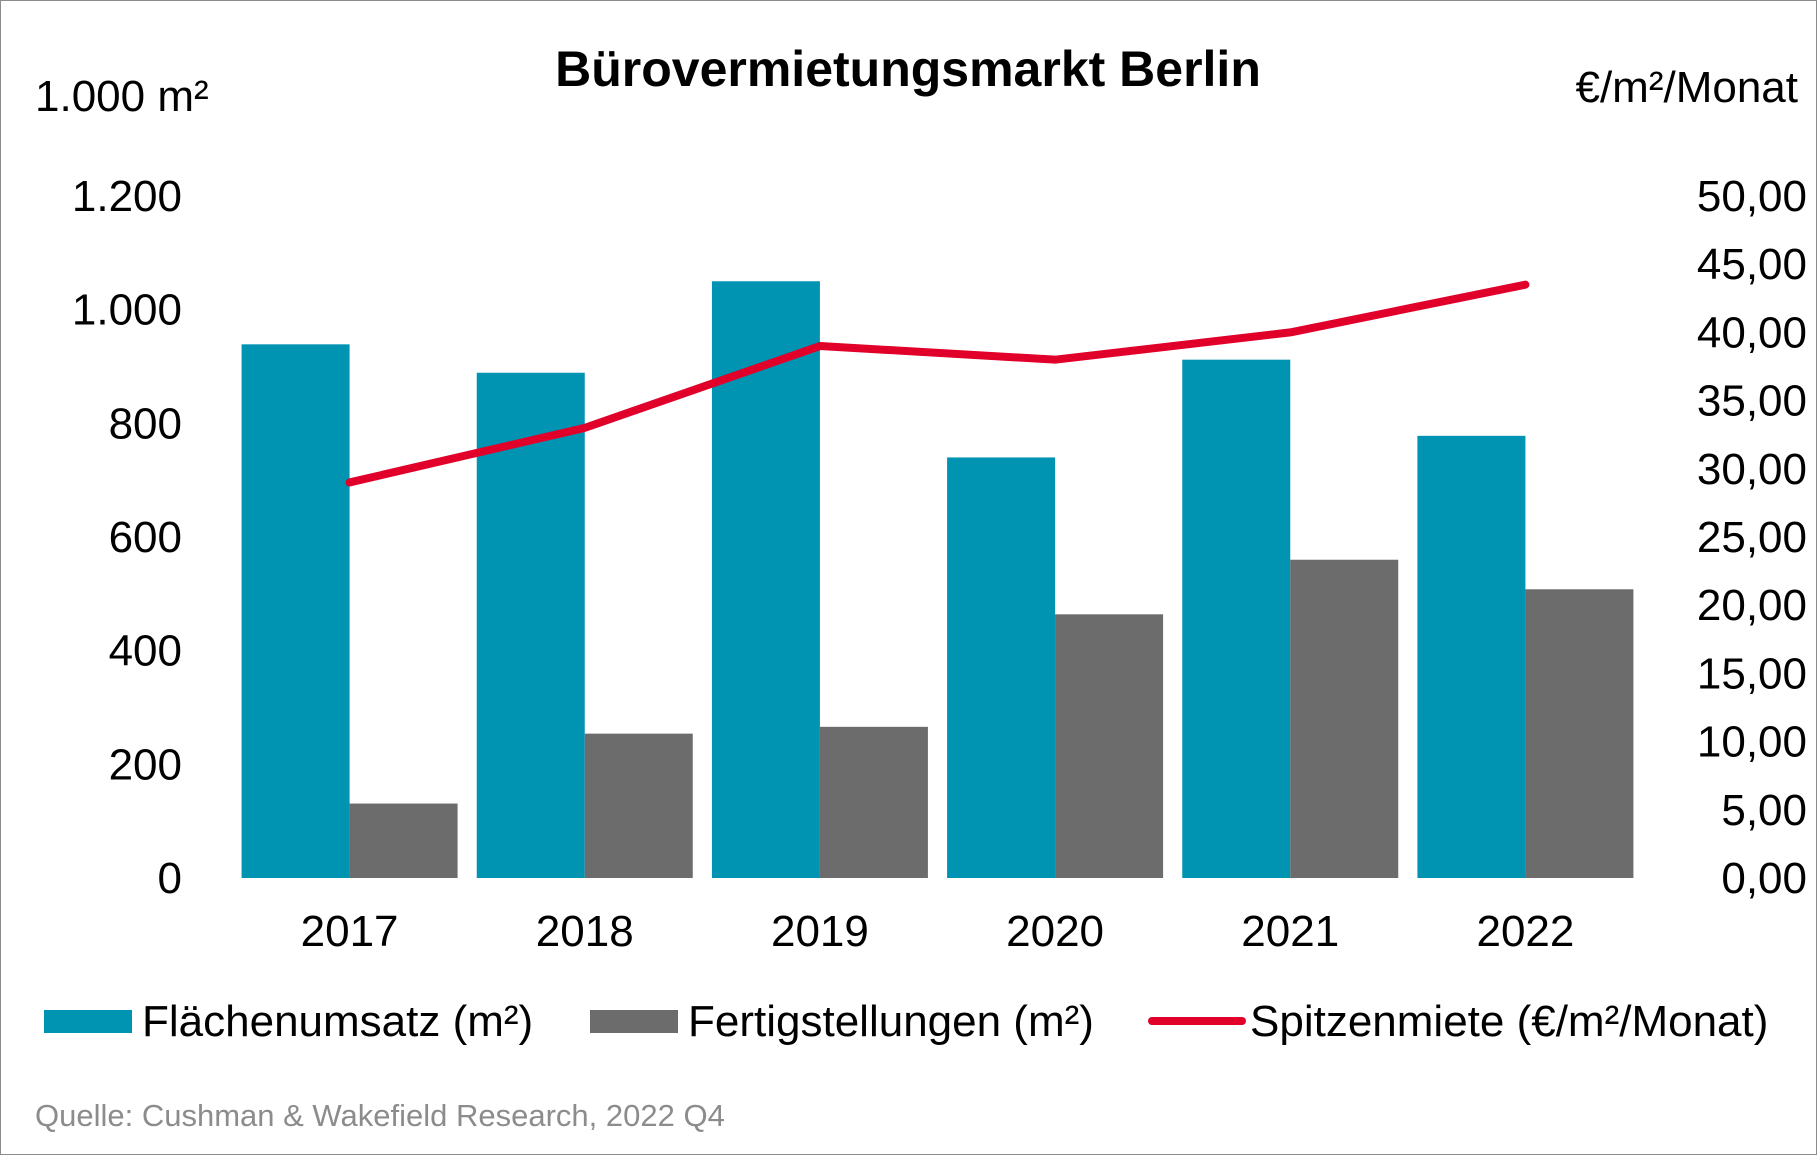 This screenshot has width=1817, height=1155. I want to click on left-tick-label: 200, so click(145, 764).